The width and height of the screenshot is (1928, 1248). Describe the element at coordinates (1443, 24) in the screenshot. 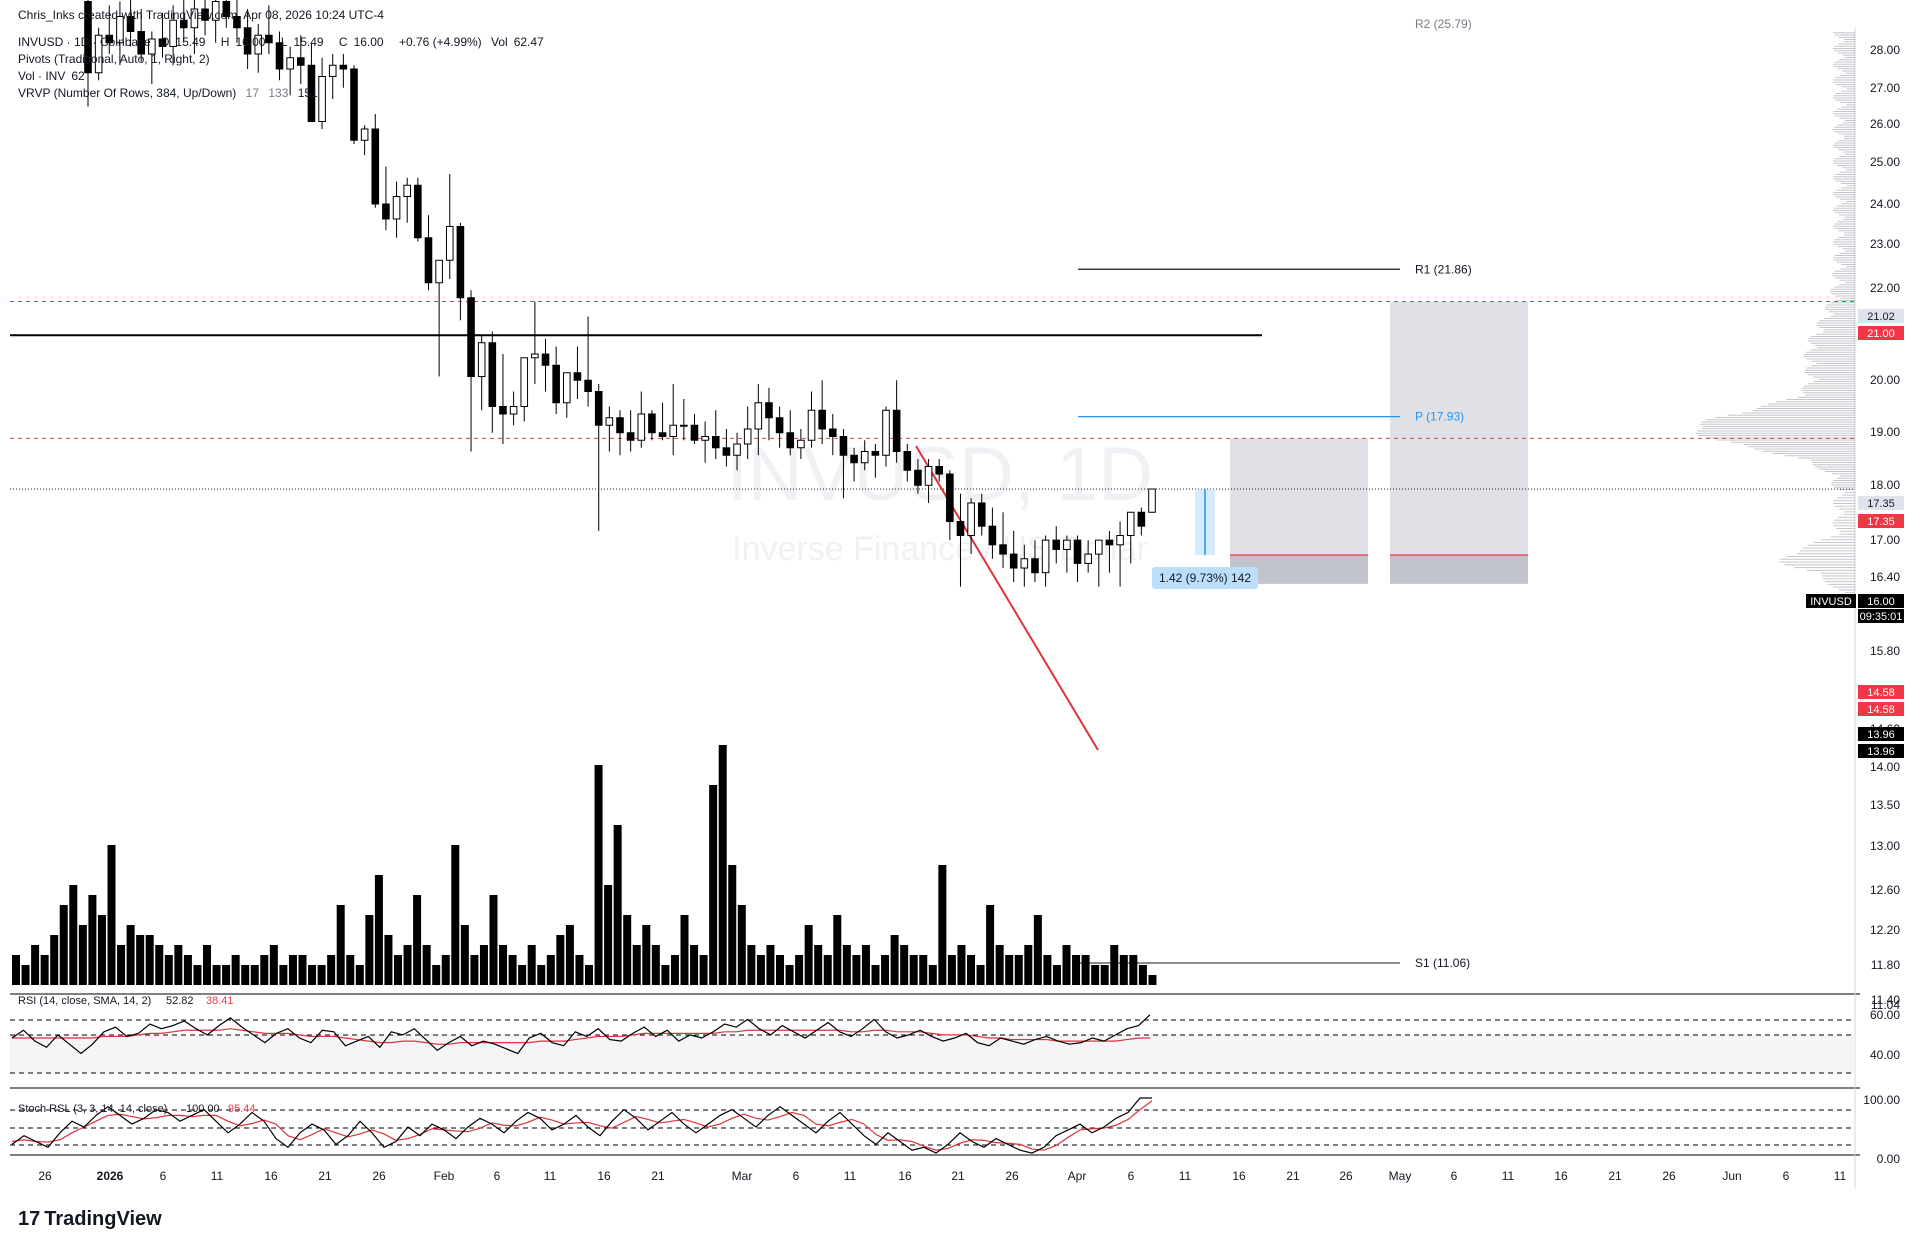

I see `pivot-label-R2: R2 (25.79)` at that location.